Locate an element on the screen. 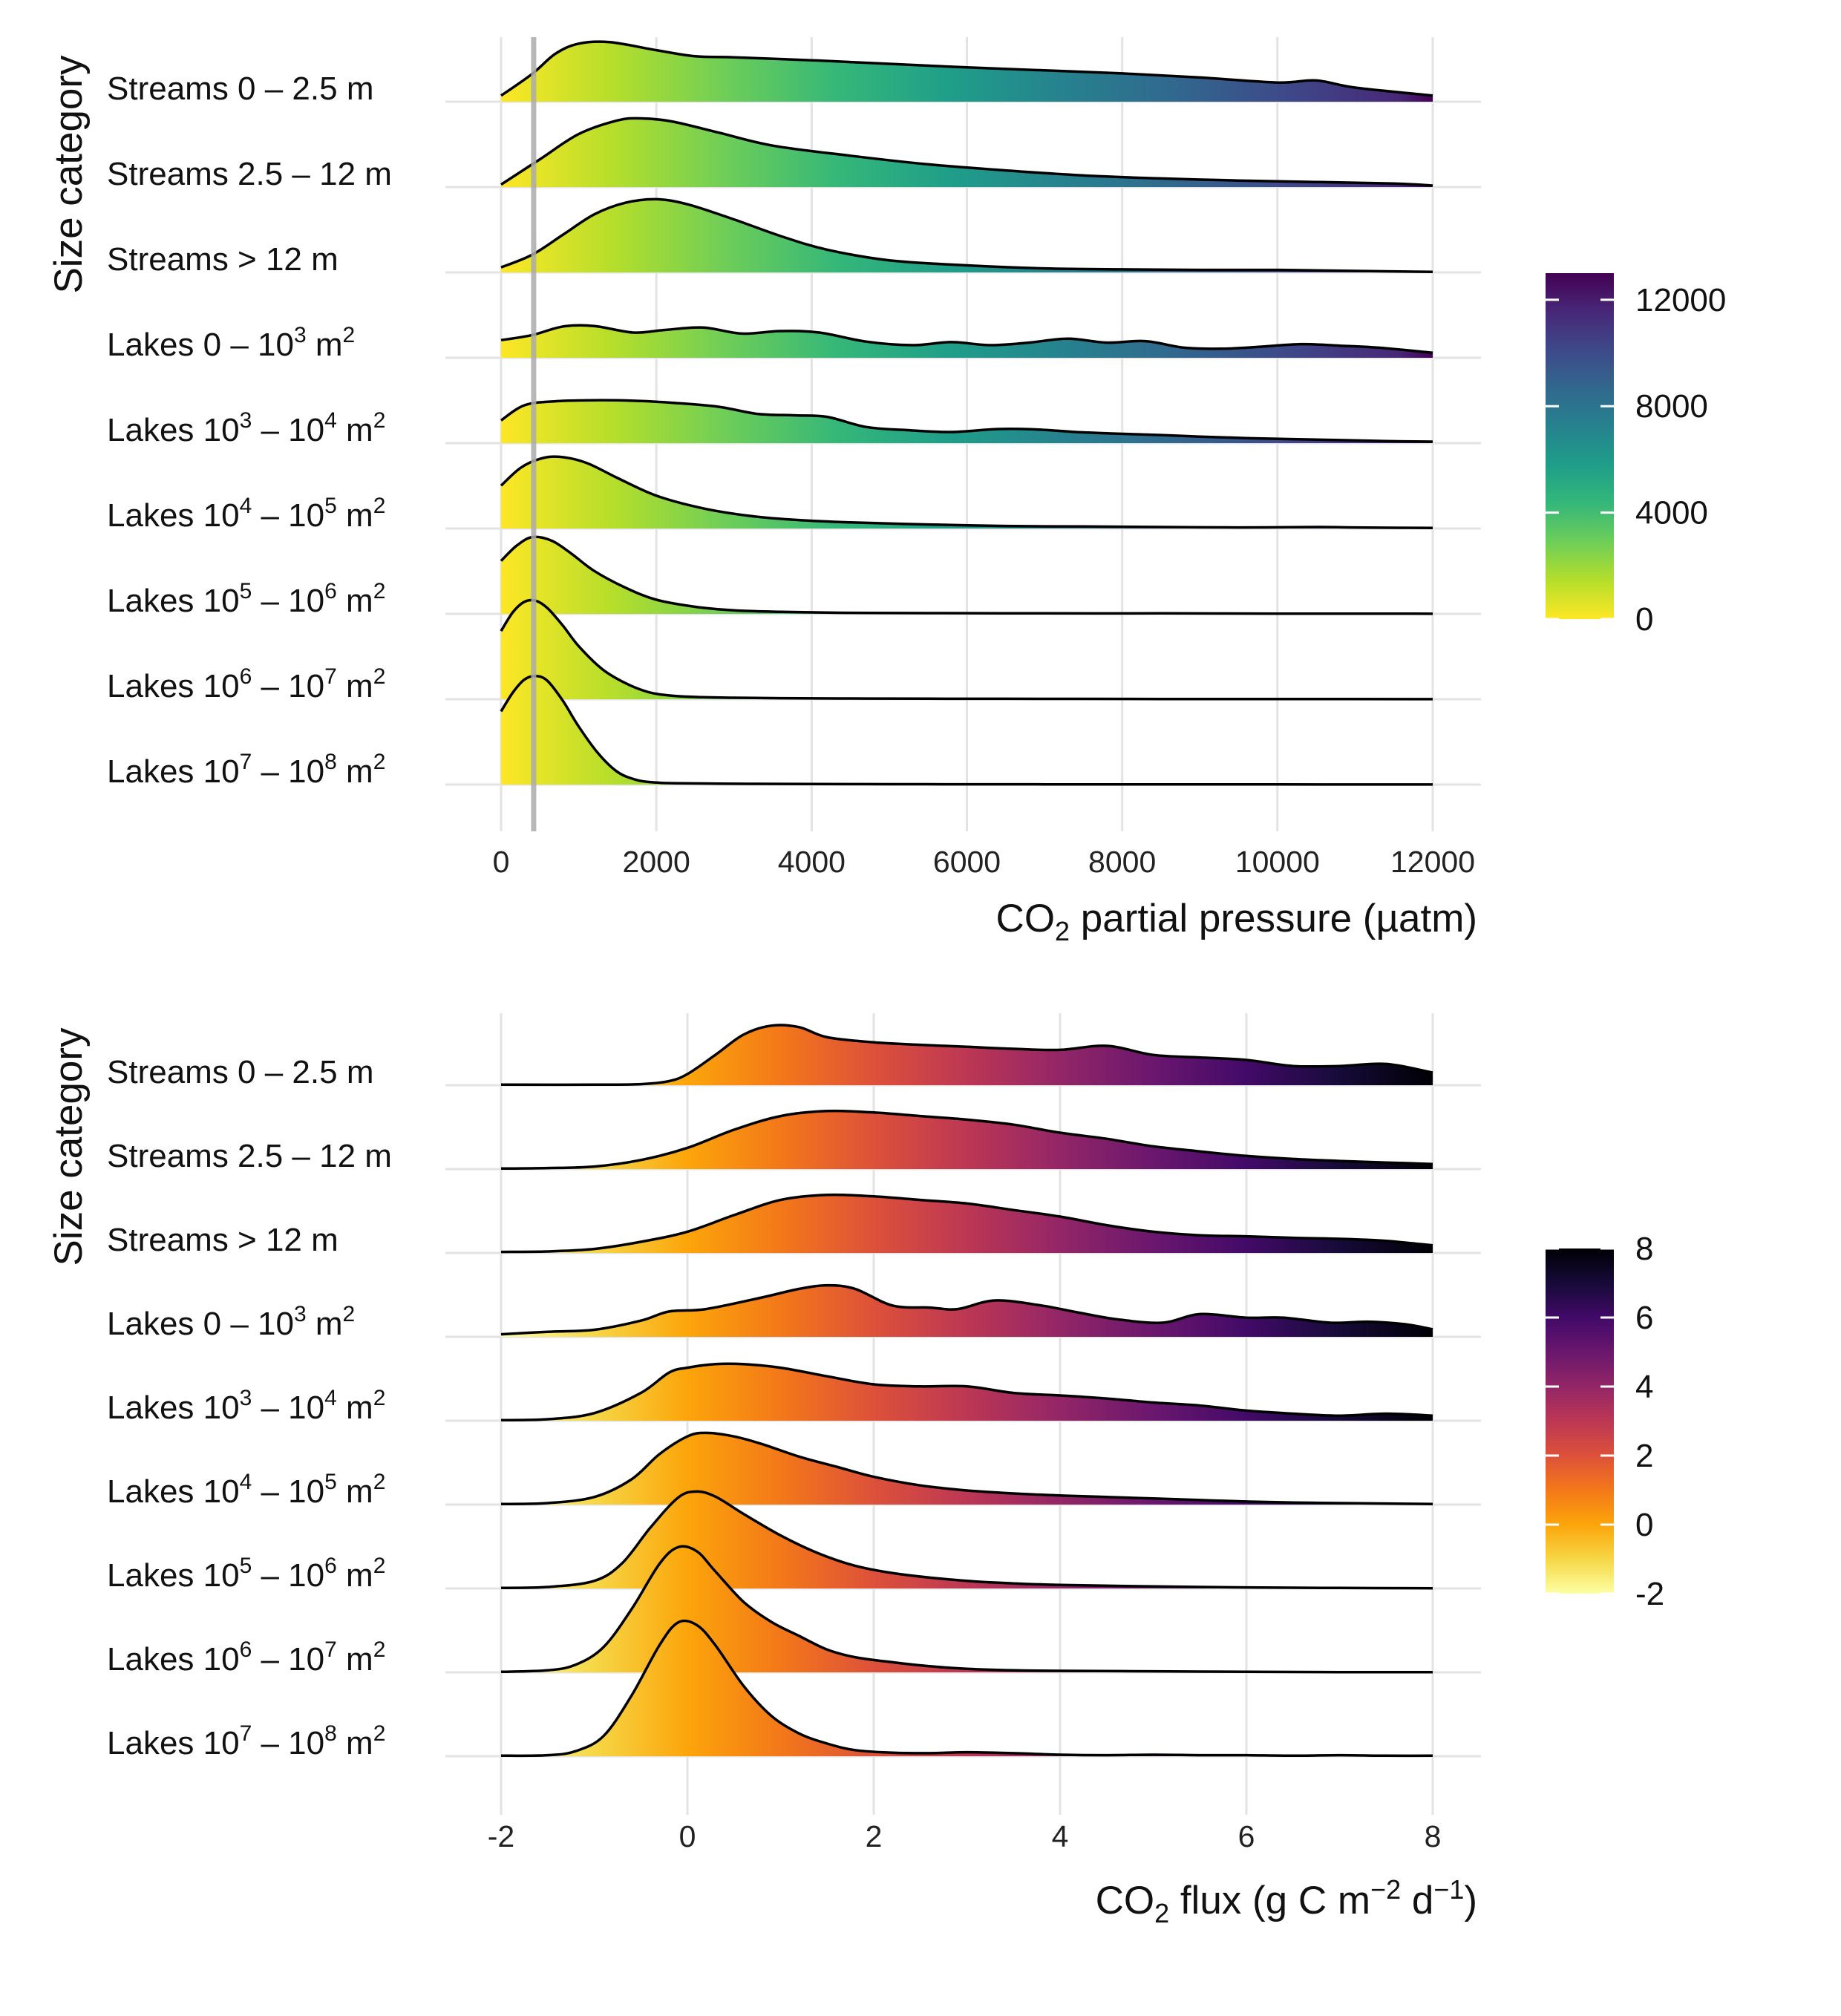 This screenshot has height=2016, width=1841. x-axis-title-sup: −1 is located at coordinates (1448, 1890).